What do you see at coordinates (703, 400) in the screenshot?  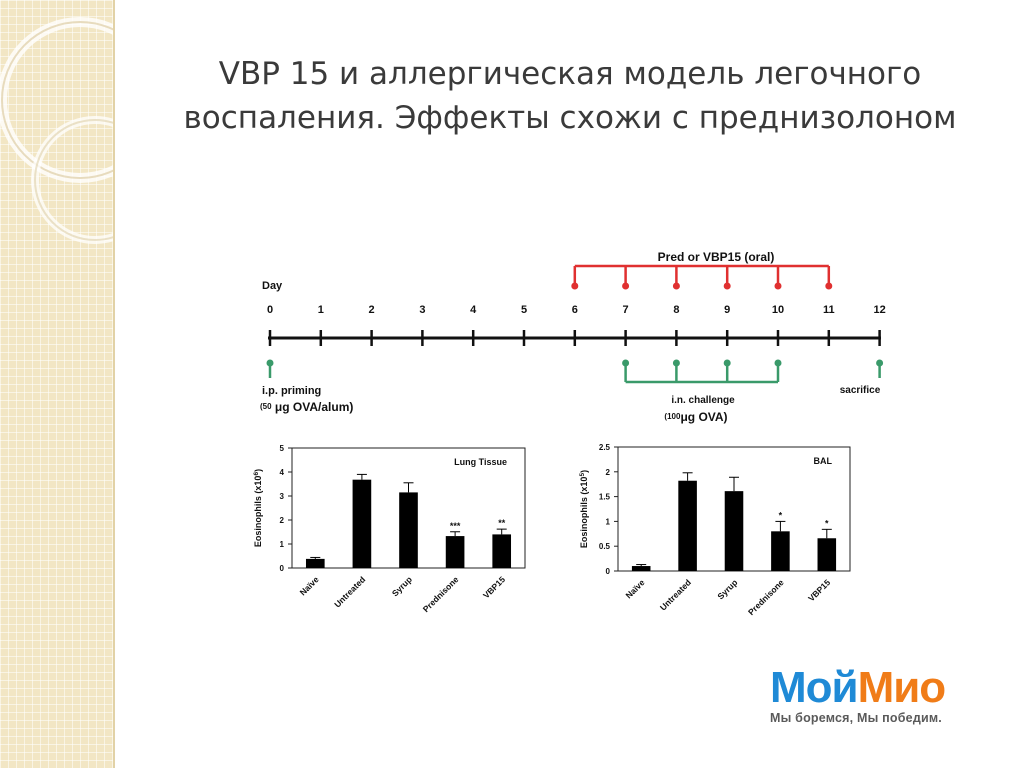 I see `challenge-label: i.n. challenge` at bounding box center [703, 400].